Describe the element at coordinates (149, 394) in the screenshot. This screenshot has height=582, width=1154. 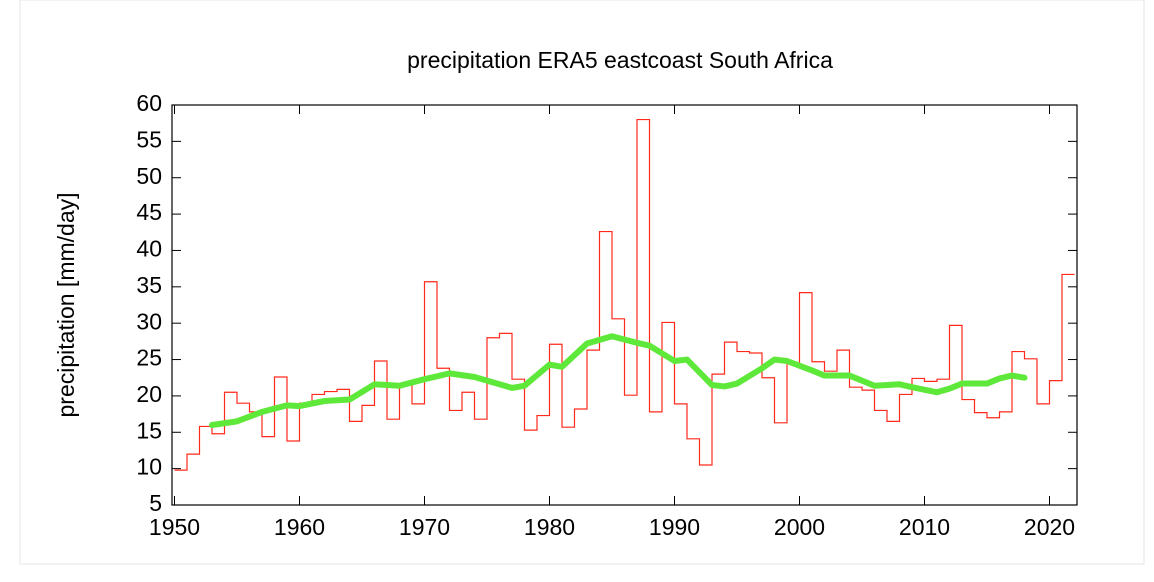
I see `y-tick-label: 20` at that location.